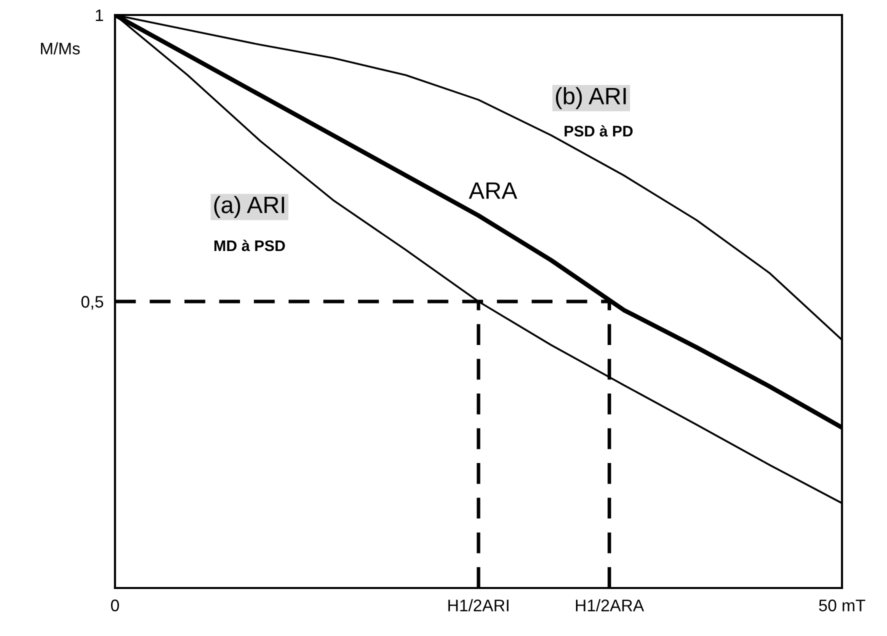 The height and width of the screenshot is (636, 887). I want to click on y-axis-title: M/Ms, so click(60, 48).